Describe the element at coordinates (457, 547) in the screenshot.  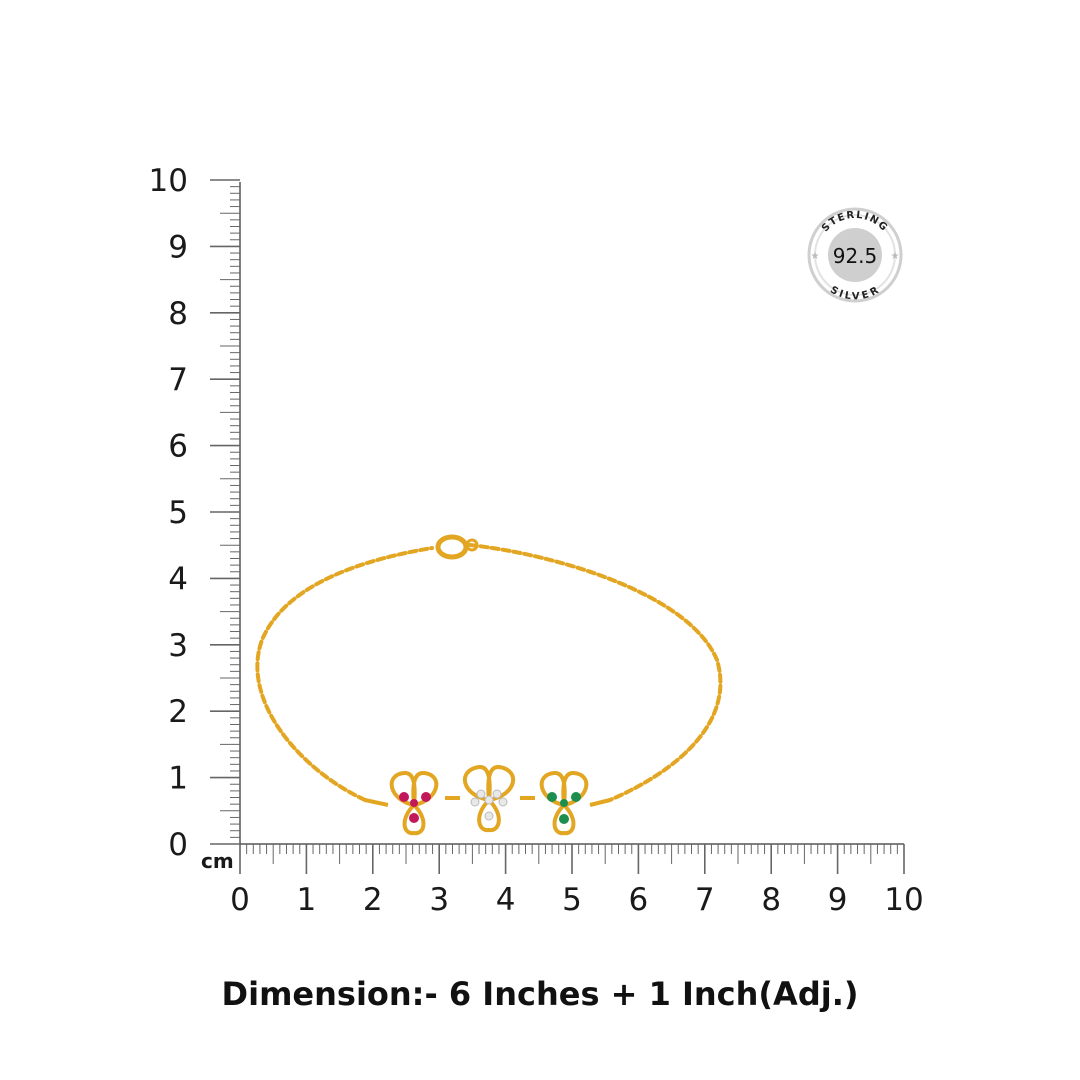
I see `bracelet-clasp` at that location.